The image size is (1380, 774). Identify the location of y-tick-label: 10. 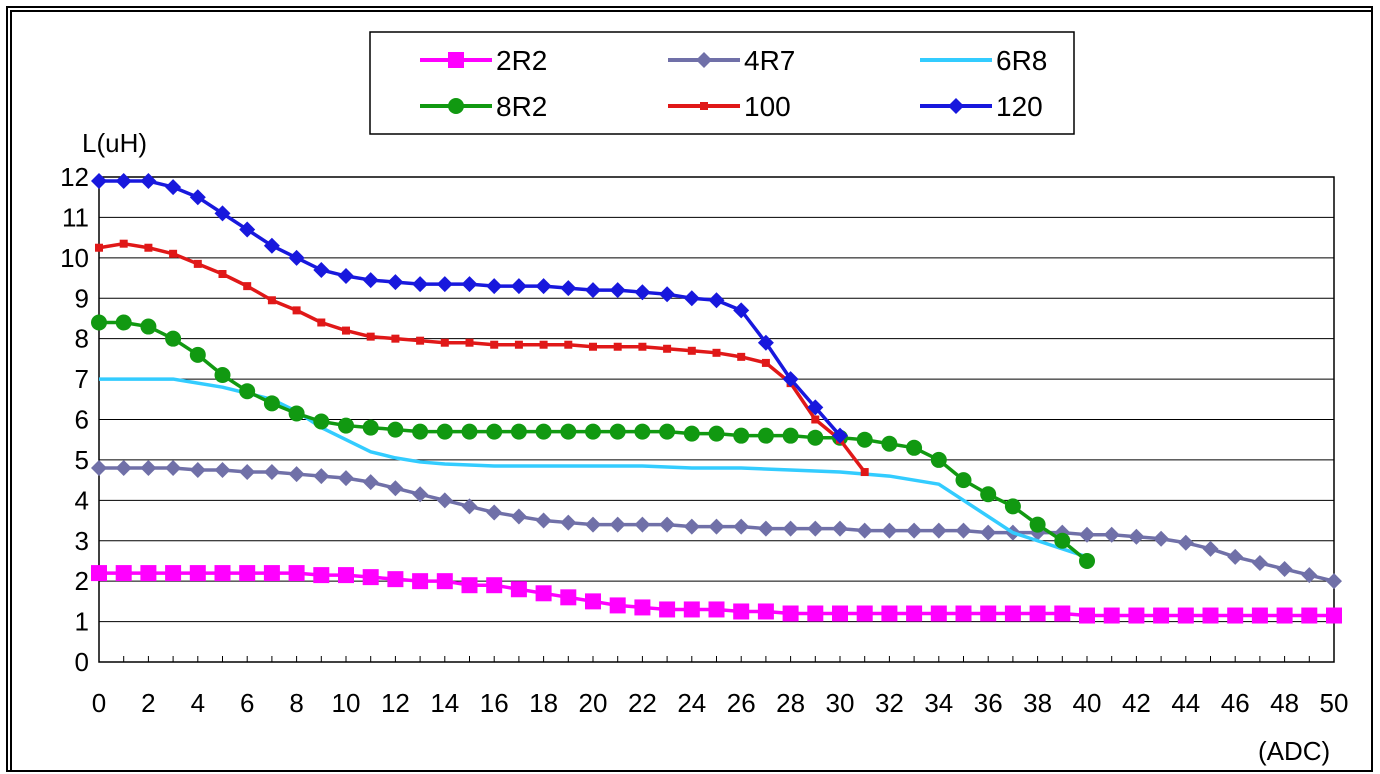
(74, 258).